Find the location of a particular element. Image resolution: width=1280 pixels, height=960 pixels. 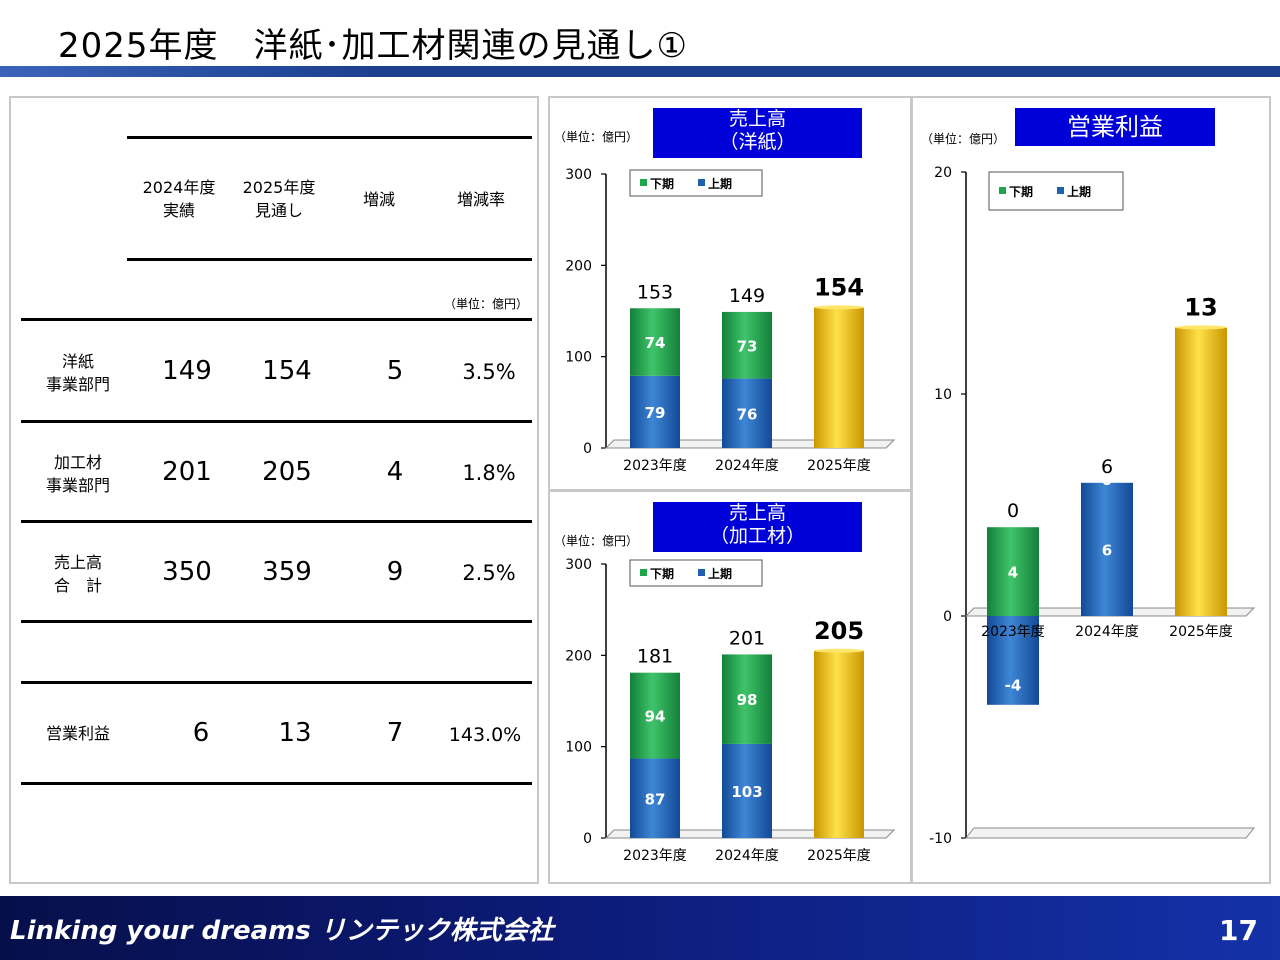

processed-2025: 205 is located at coordinates (287, 472).